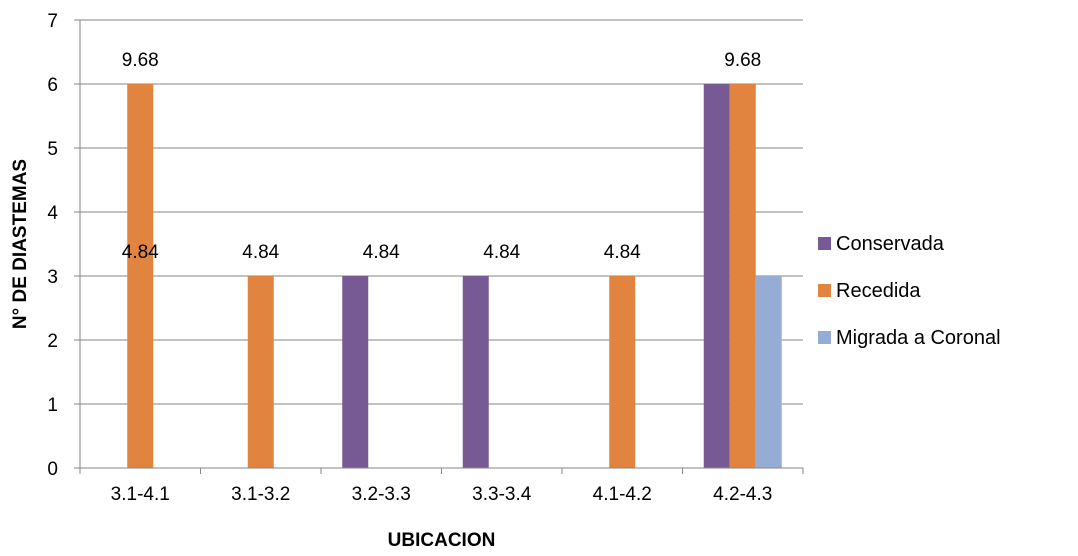  Describe the element at coordinates (52, 213) in the screenshot. I see `y-tick-label: 4` at that location.